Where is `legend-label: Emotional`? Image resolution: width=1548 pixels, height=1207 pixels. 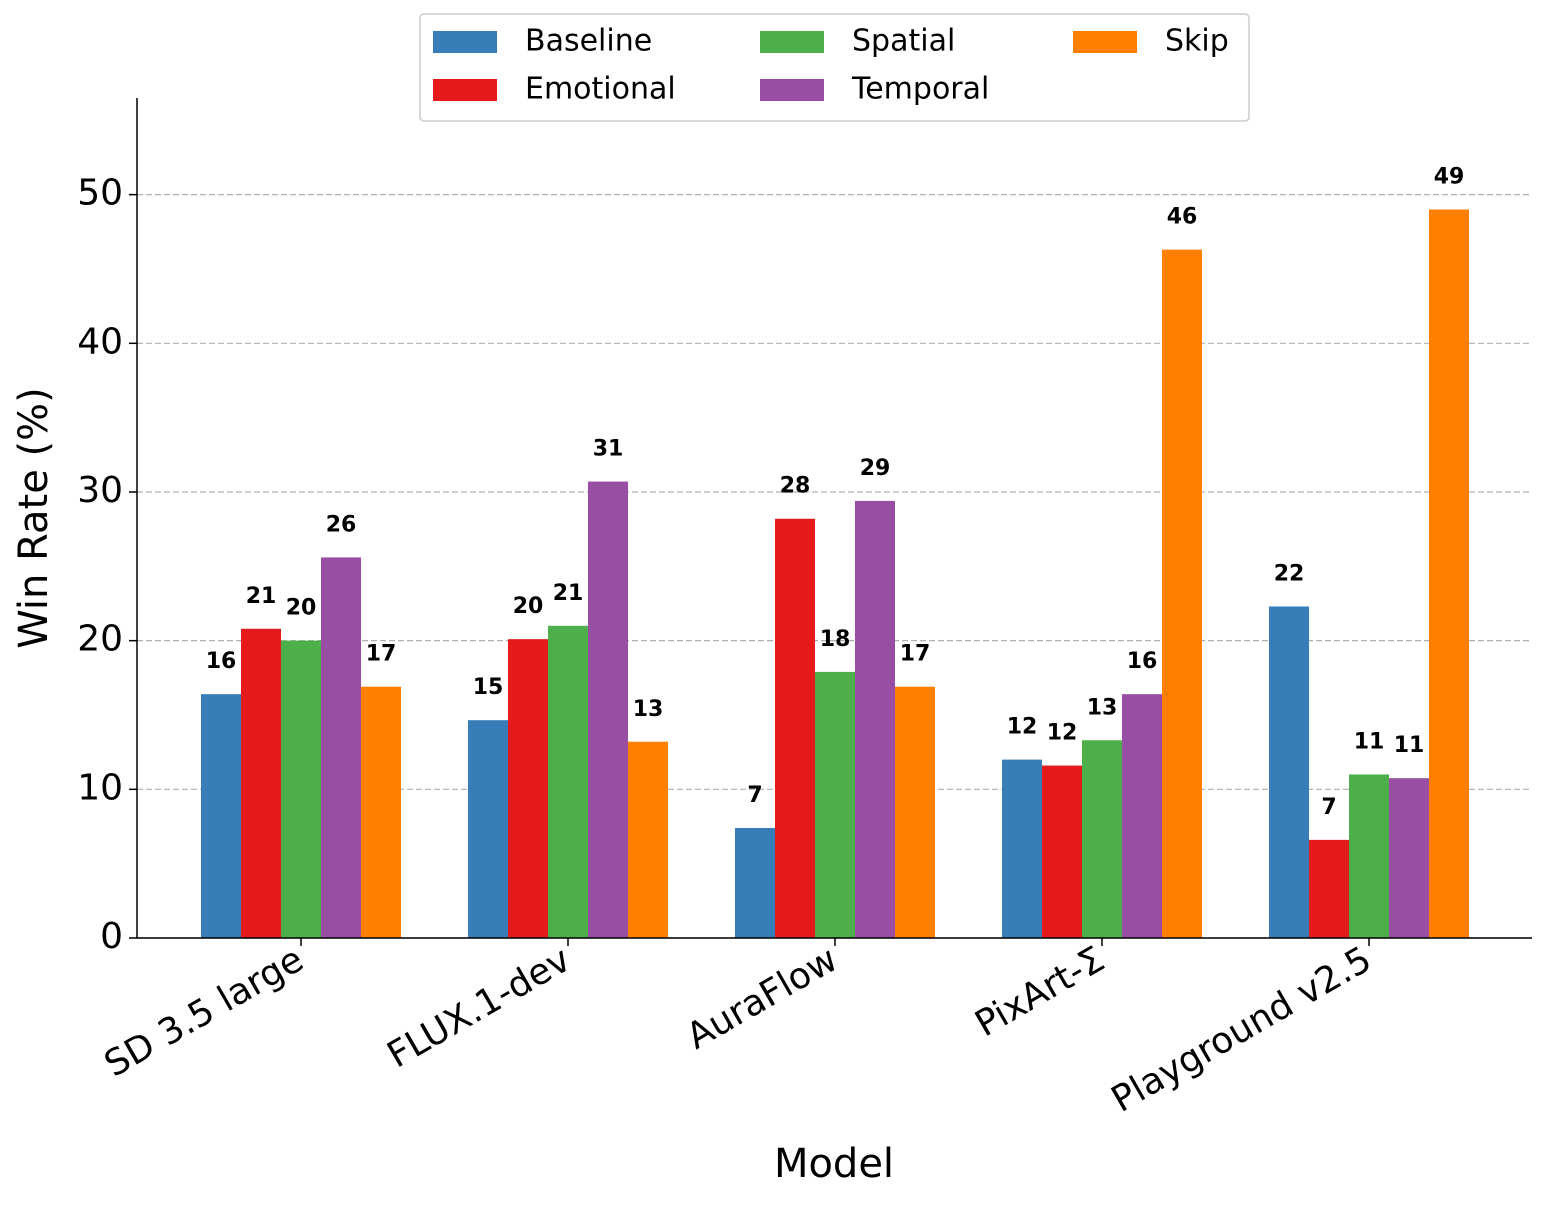 legend-label: Emotional is located at coordinates (600, 89).